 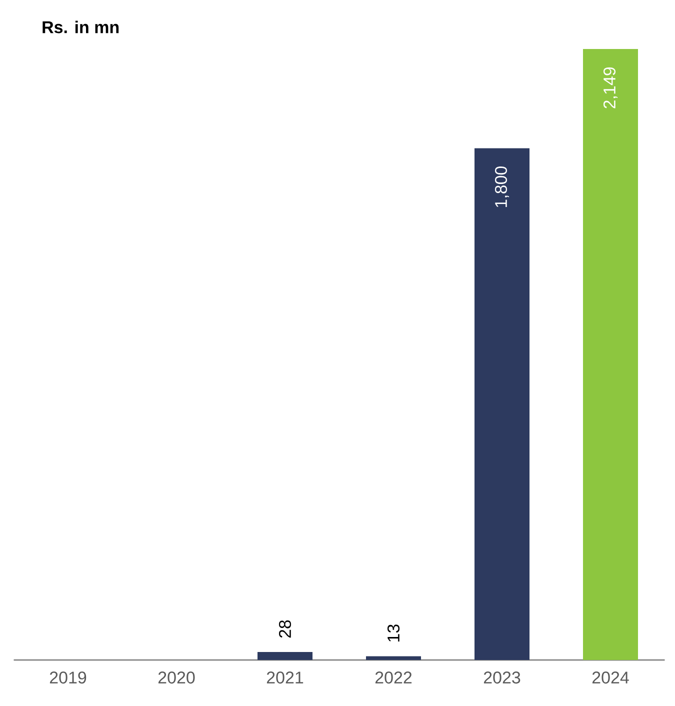 I want to click on y-axis-title: Rs. in mn, so click(x=80, y=27).